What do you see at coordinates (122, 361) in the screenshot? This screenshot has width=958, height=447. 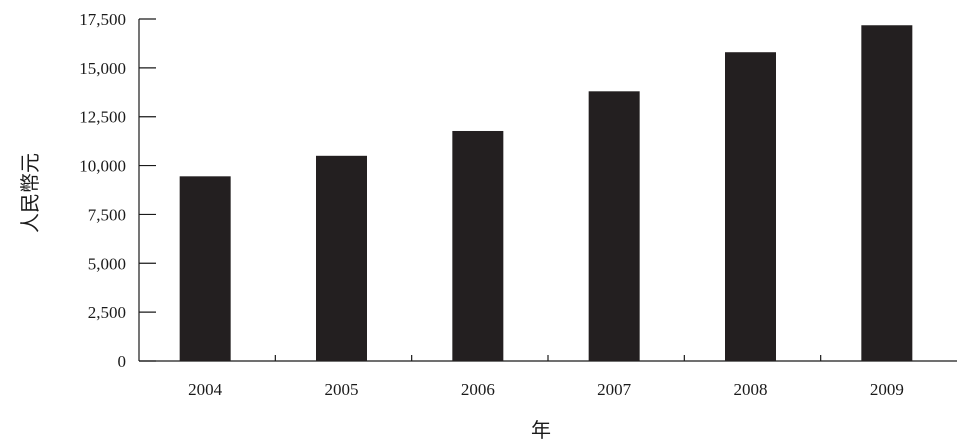 I see `y-tick-label: 0` at bounding box center [122, 361].